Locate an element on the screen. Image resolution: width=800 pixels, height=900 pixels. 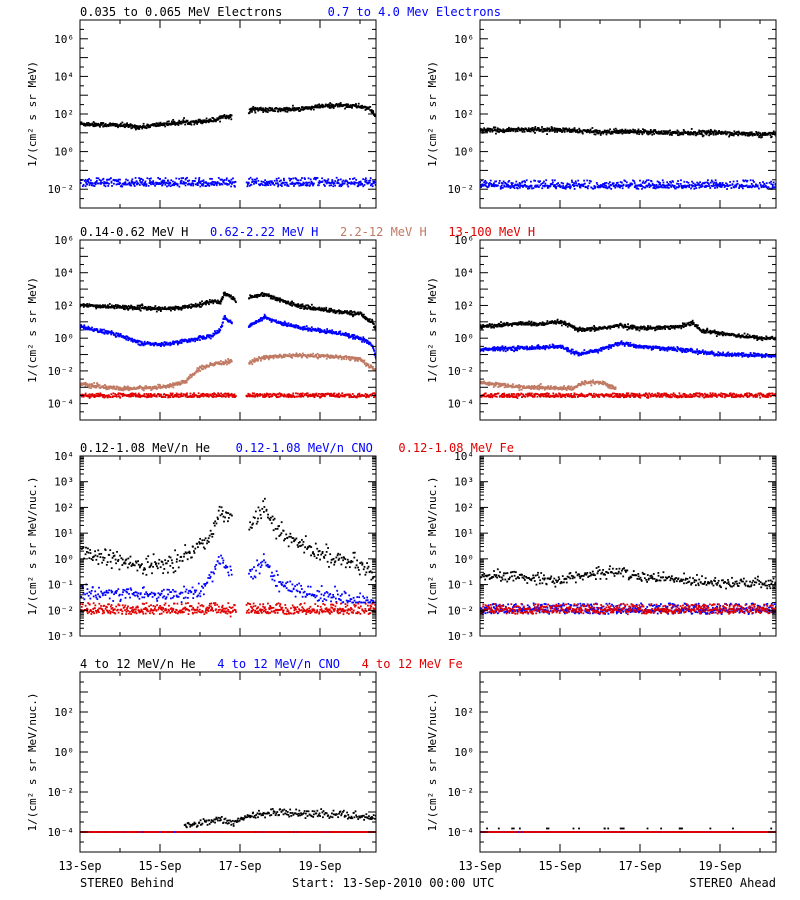
y-tick-label: 10⁻² is located at coordinates (461, 189).